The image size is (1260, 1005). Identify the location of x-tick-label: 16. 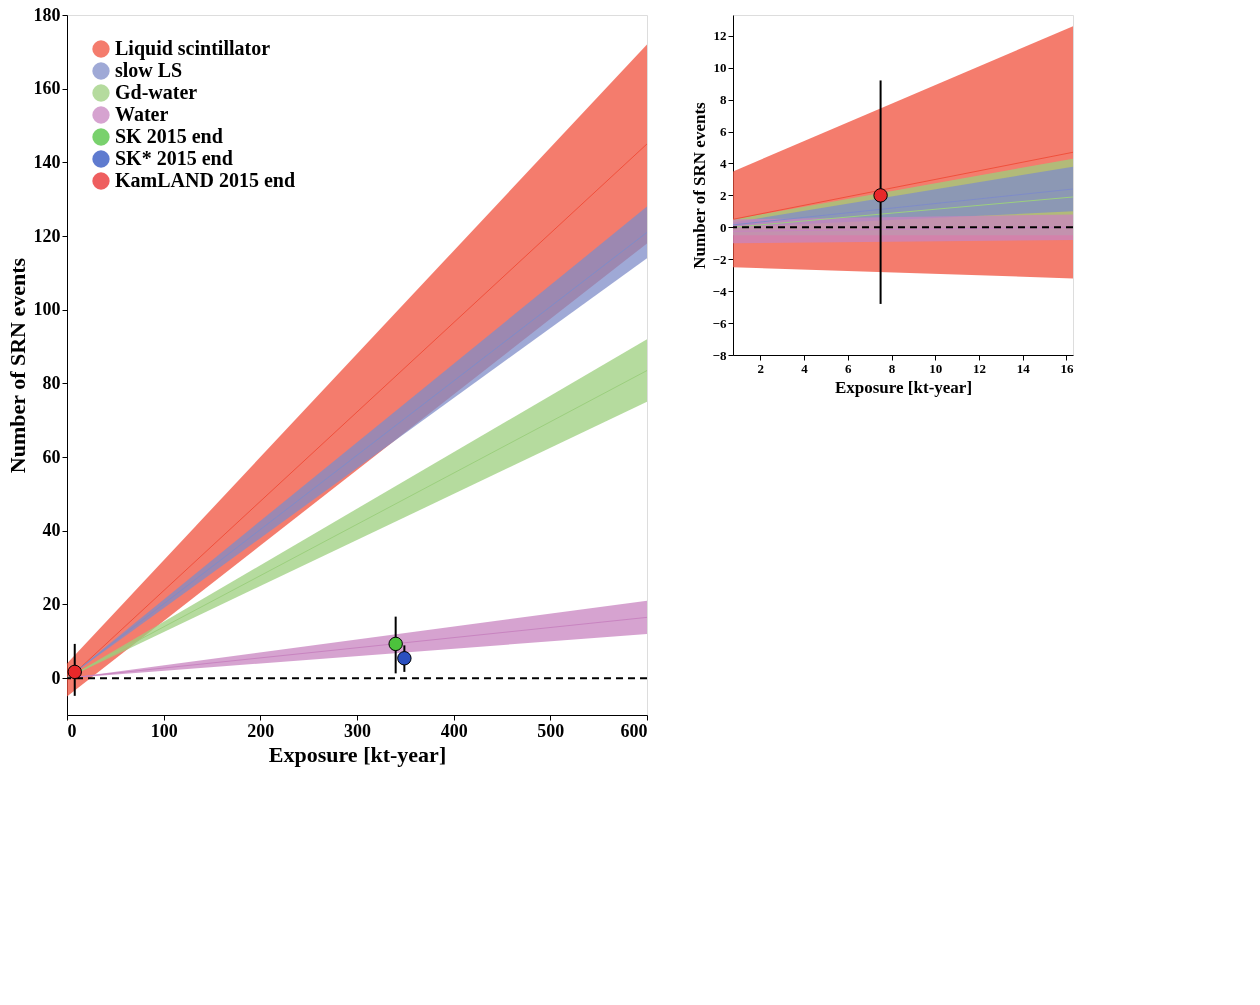
(1067, 368).